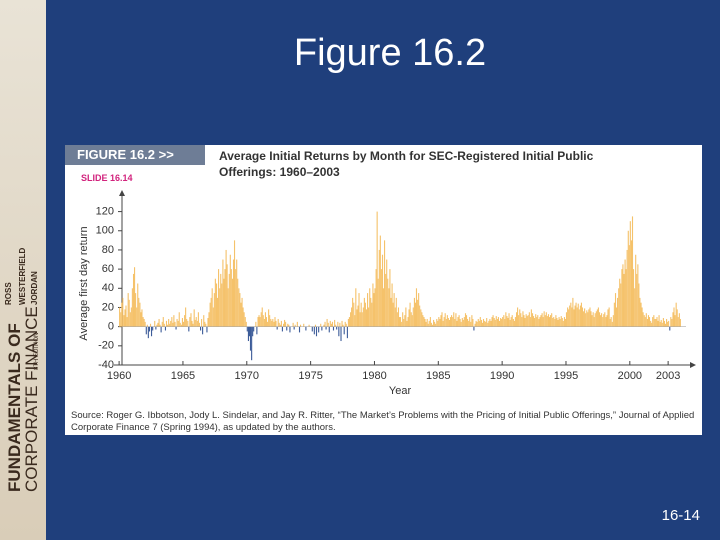  Describe the element at coordinates (119, 376) in the screenshot. I see `x-tick-label: 1960` at that location.